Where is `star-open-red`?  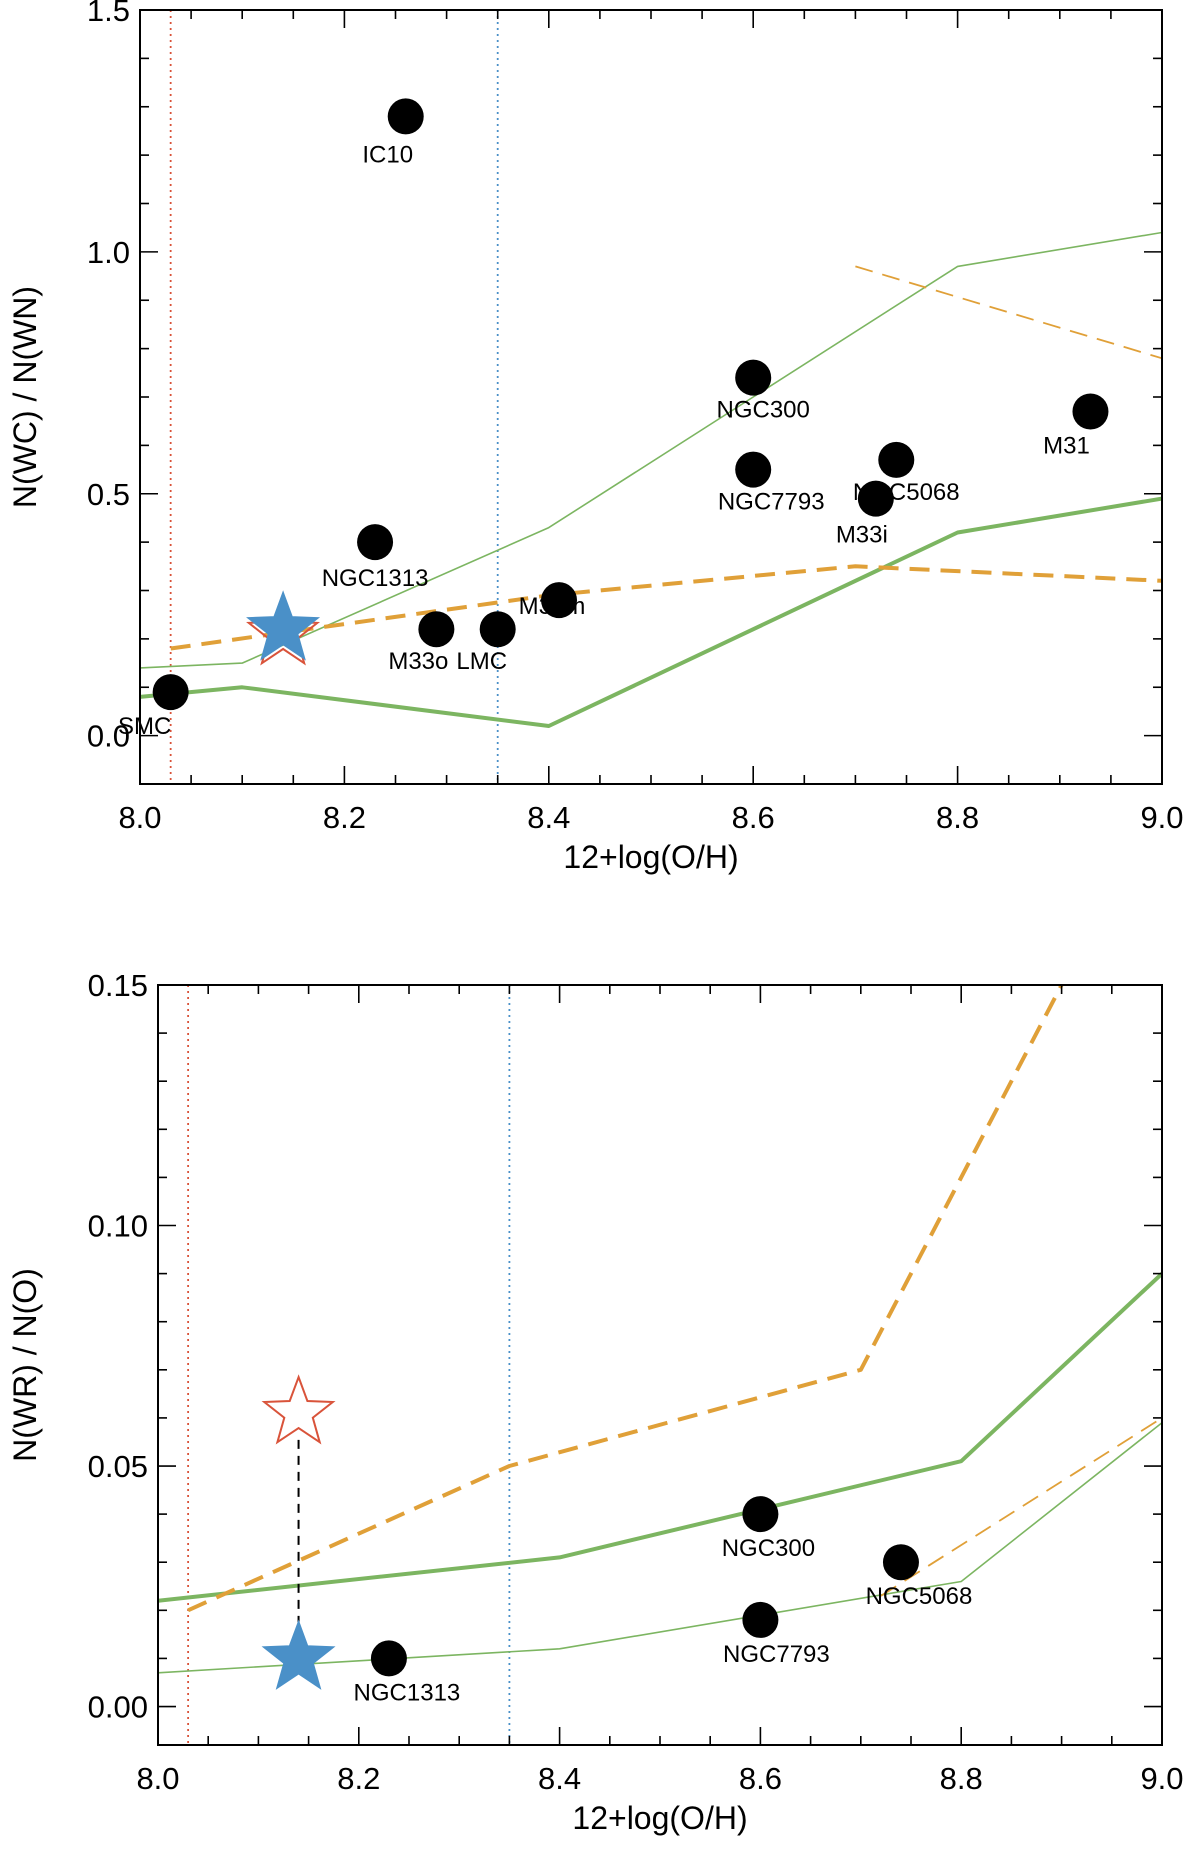 star-open-red is located at coordinates (298, 1409).